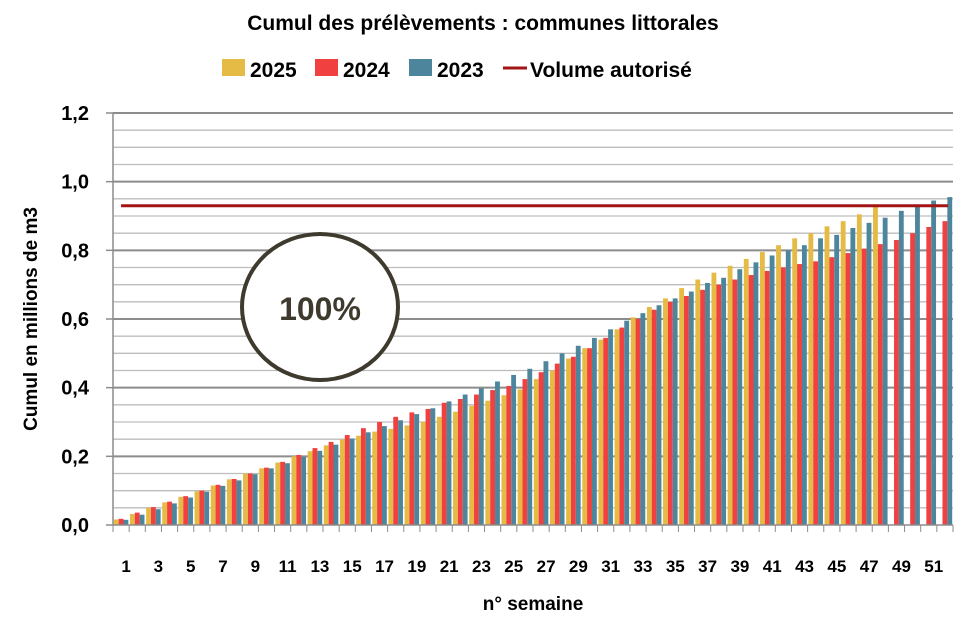 The width and height of the screenshot is (966, 625). Describe the element at coordinates (273, 70) in the screenshot. I see `legend-label-2025: 2025` at that location.